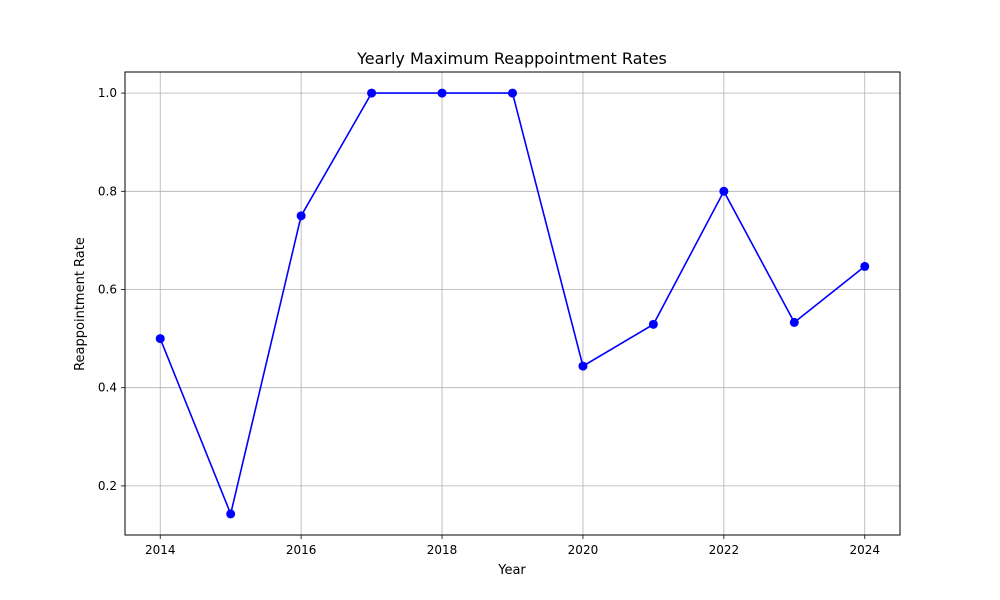 The image size is (1000, 600). I want to click on y-tick-label: 0.8, so click(107, 191).